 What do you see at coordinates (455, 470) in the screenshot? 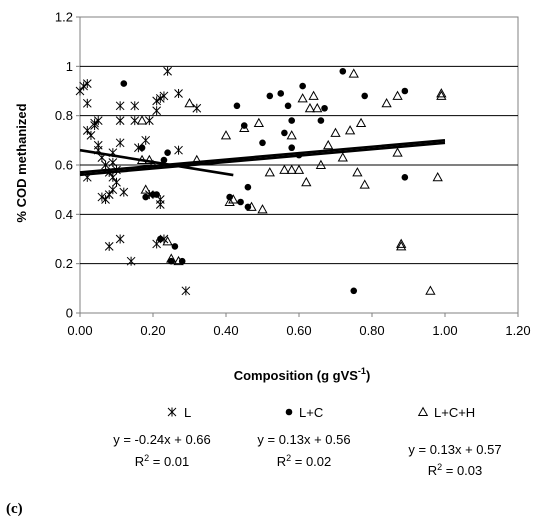
I see `r-squared: R2 = 0.03` at bounding box center [455, 470].